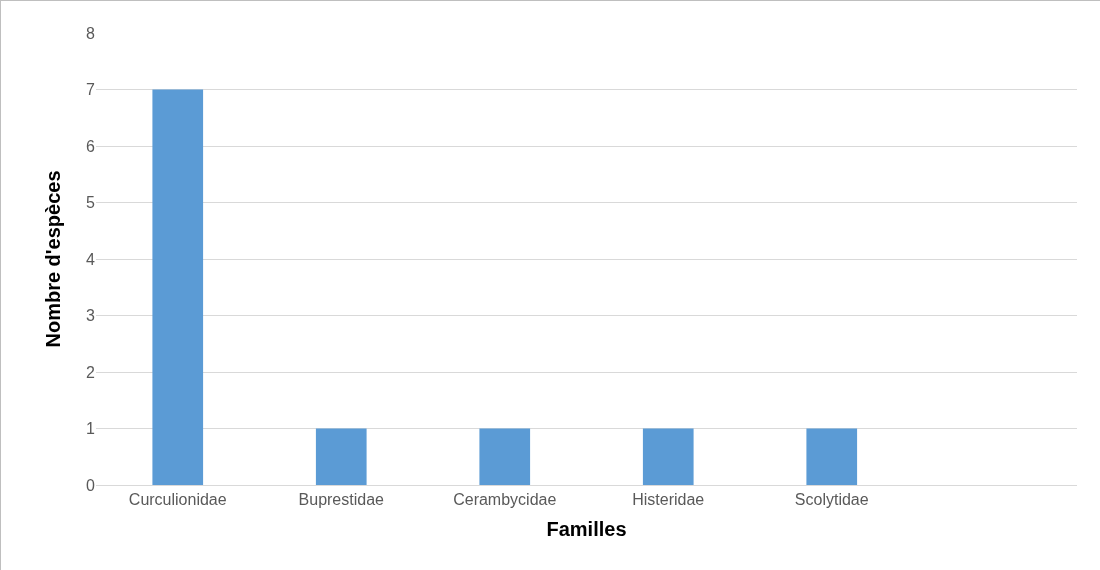  Describe the element at coordinates (52, 259) in the screenshot. I see `y-axis-title: Nombre d'espèces` at that location.